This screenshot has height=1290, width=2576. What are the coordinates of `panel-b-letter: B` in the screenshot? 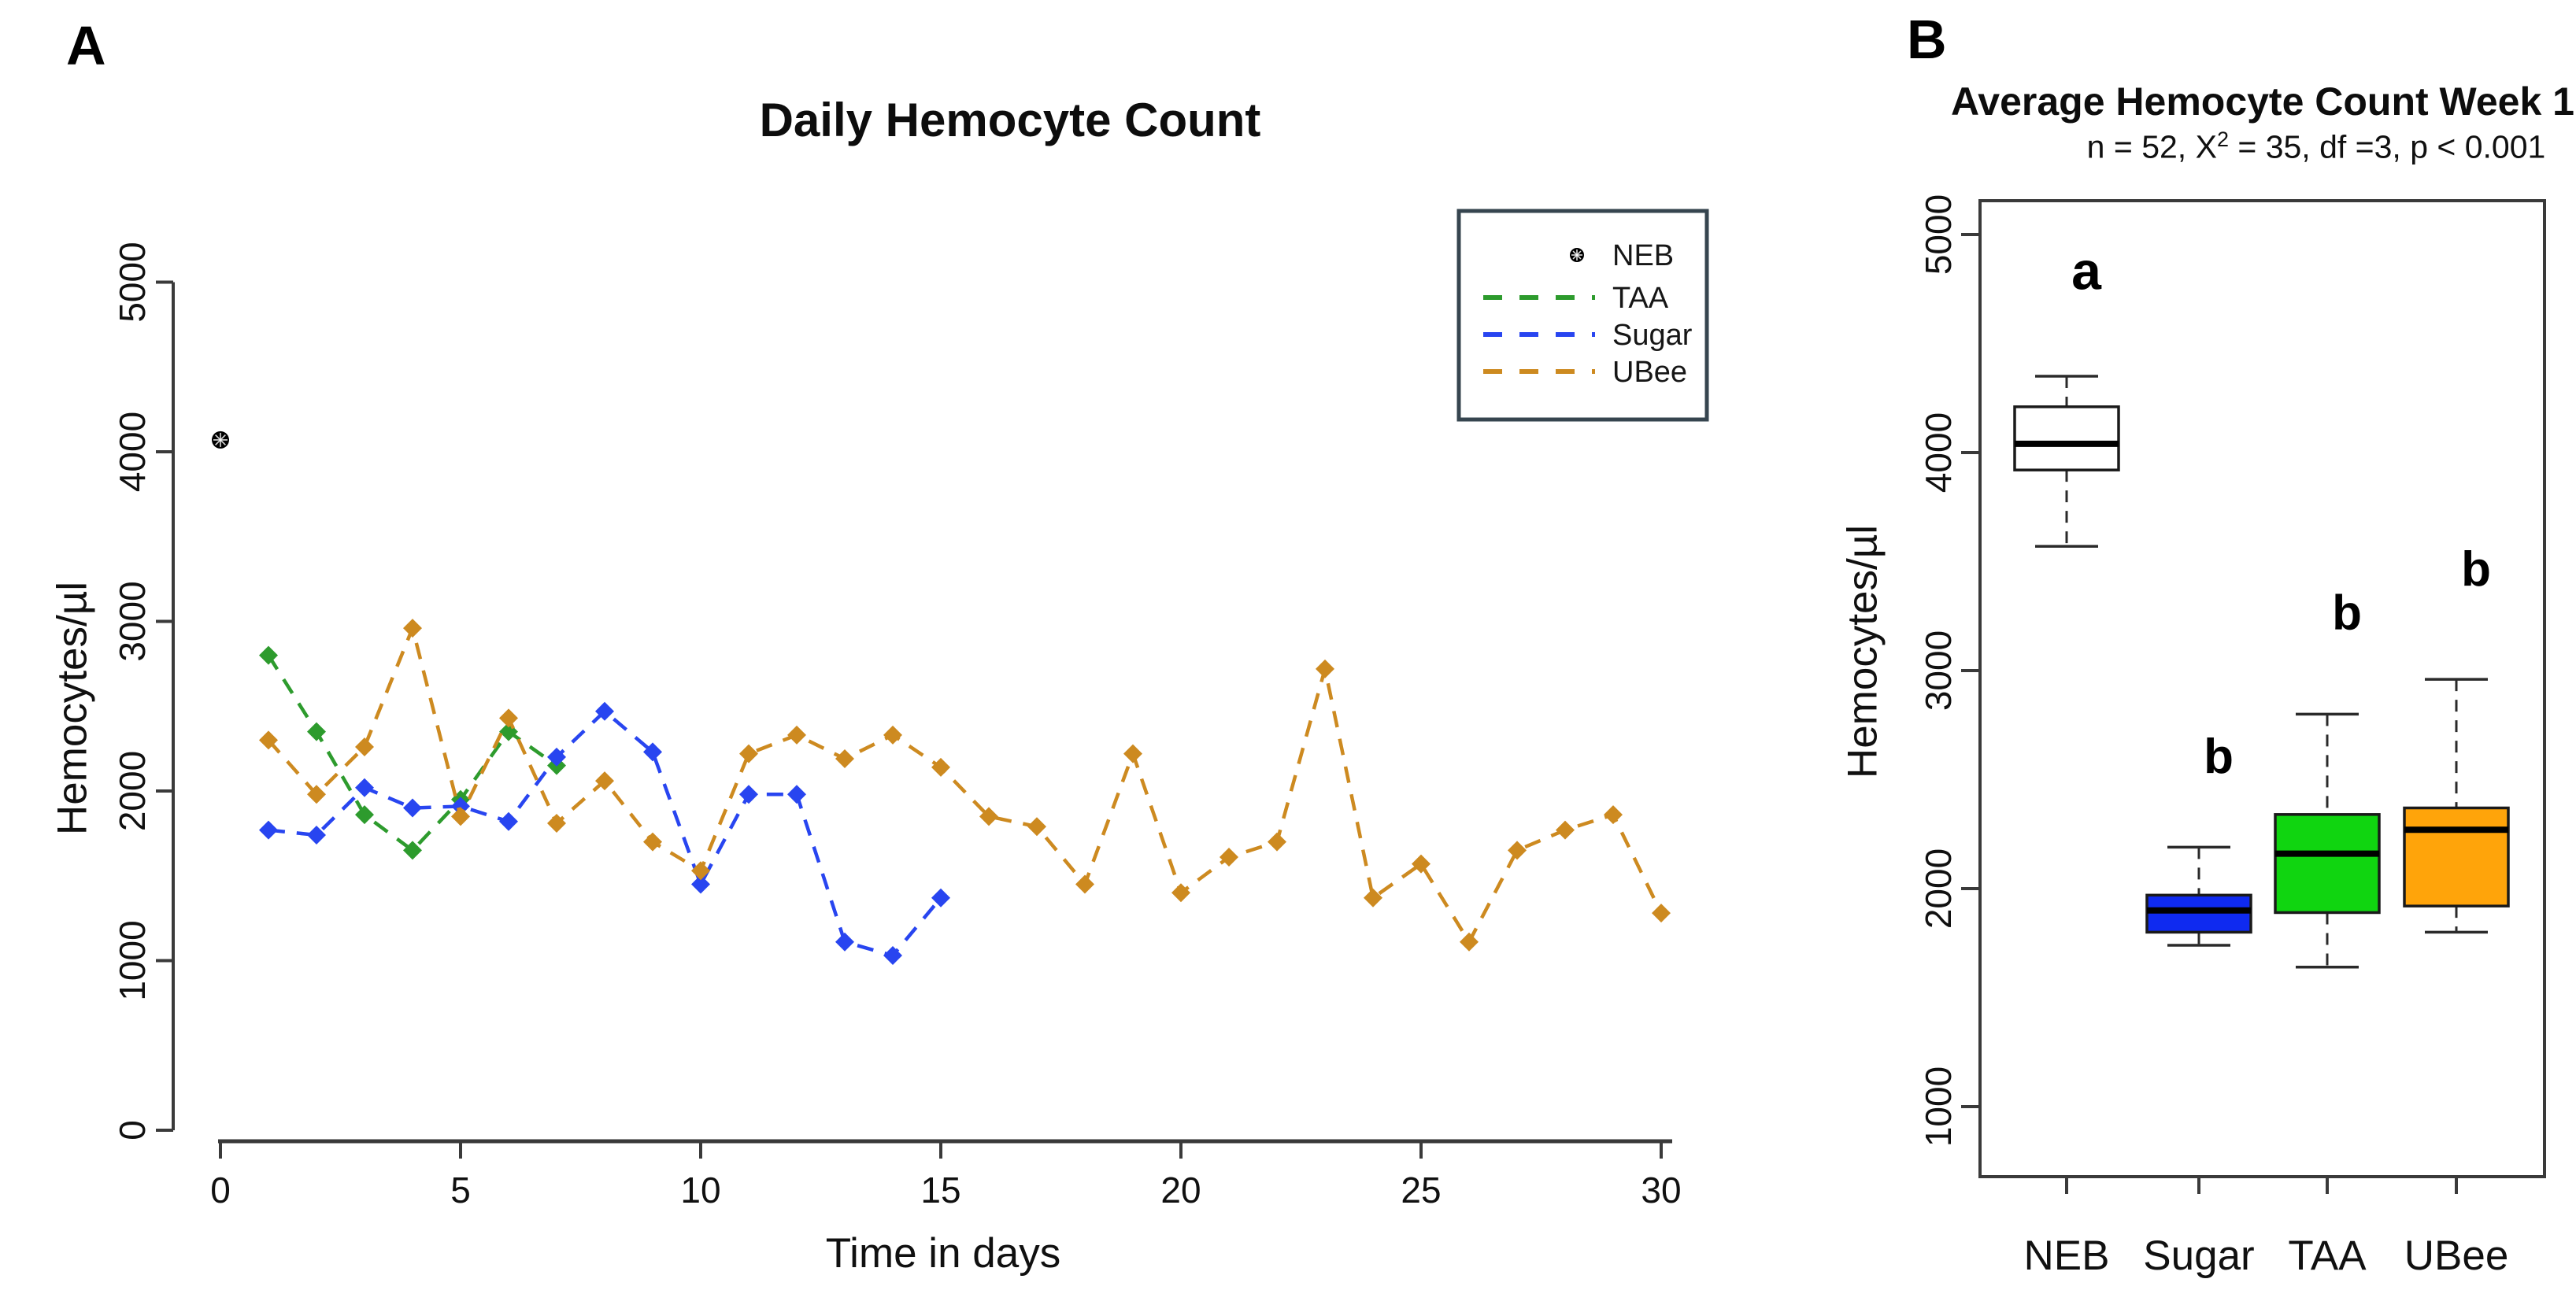 It's located at (1927, 39).